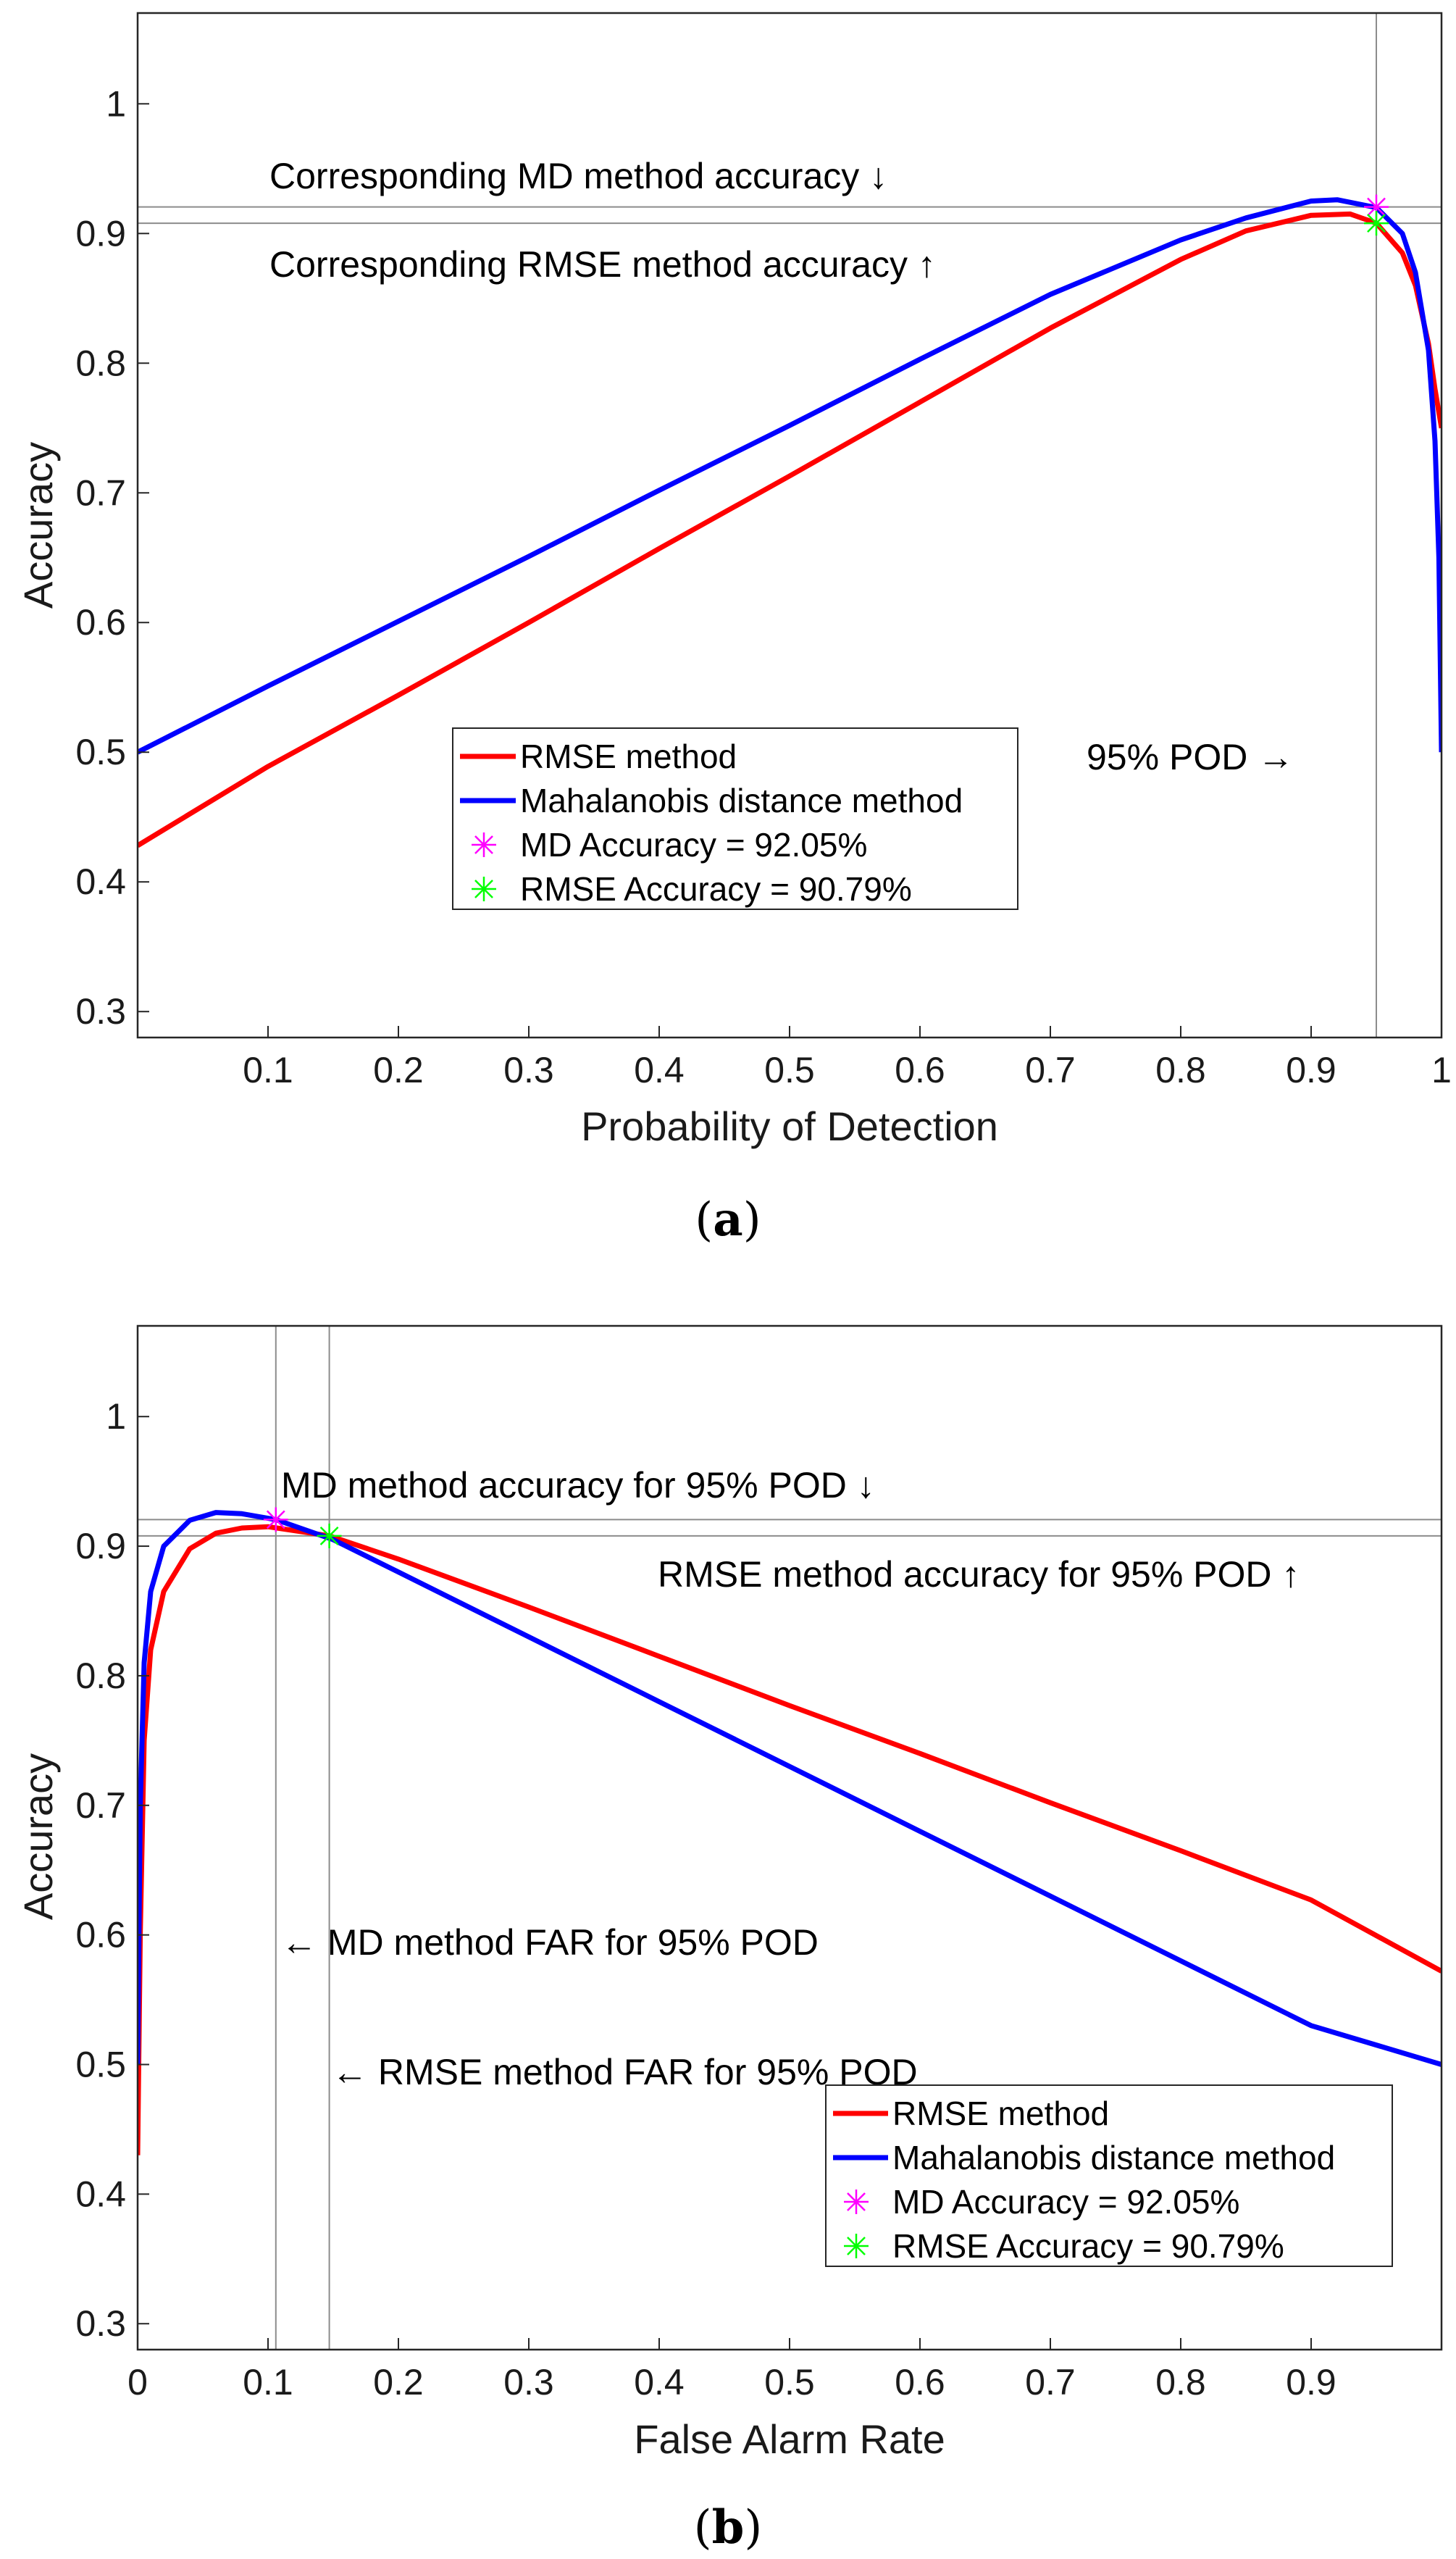 This screenshot has height=2559, width=1456. What do you see at coordinates (1441, 1070) in the screenshot?
I see `x-tick-label: 1` at bounding box center [1441, 1070].